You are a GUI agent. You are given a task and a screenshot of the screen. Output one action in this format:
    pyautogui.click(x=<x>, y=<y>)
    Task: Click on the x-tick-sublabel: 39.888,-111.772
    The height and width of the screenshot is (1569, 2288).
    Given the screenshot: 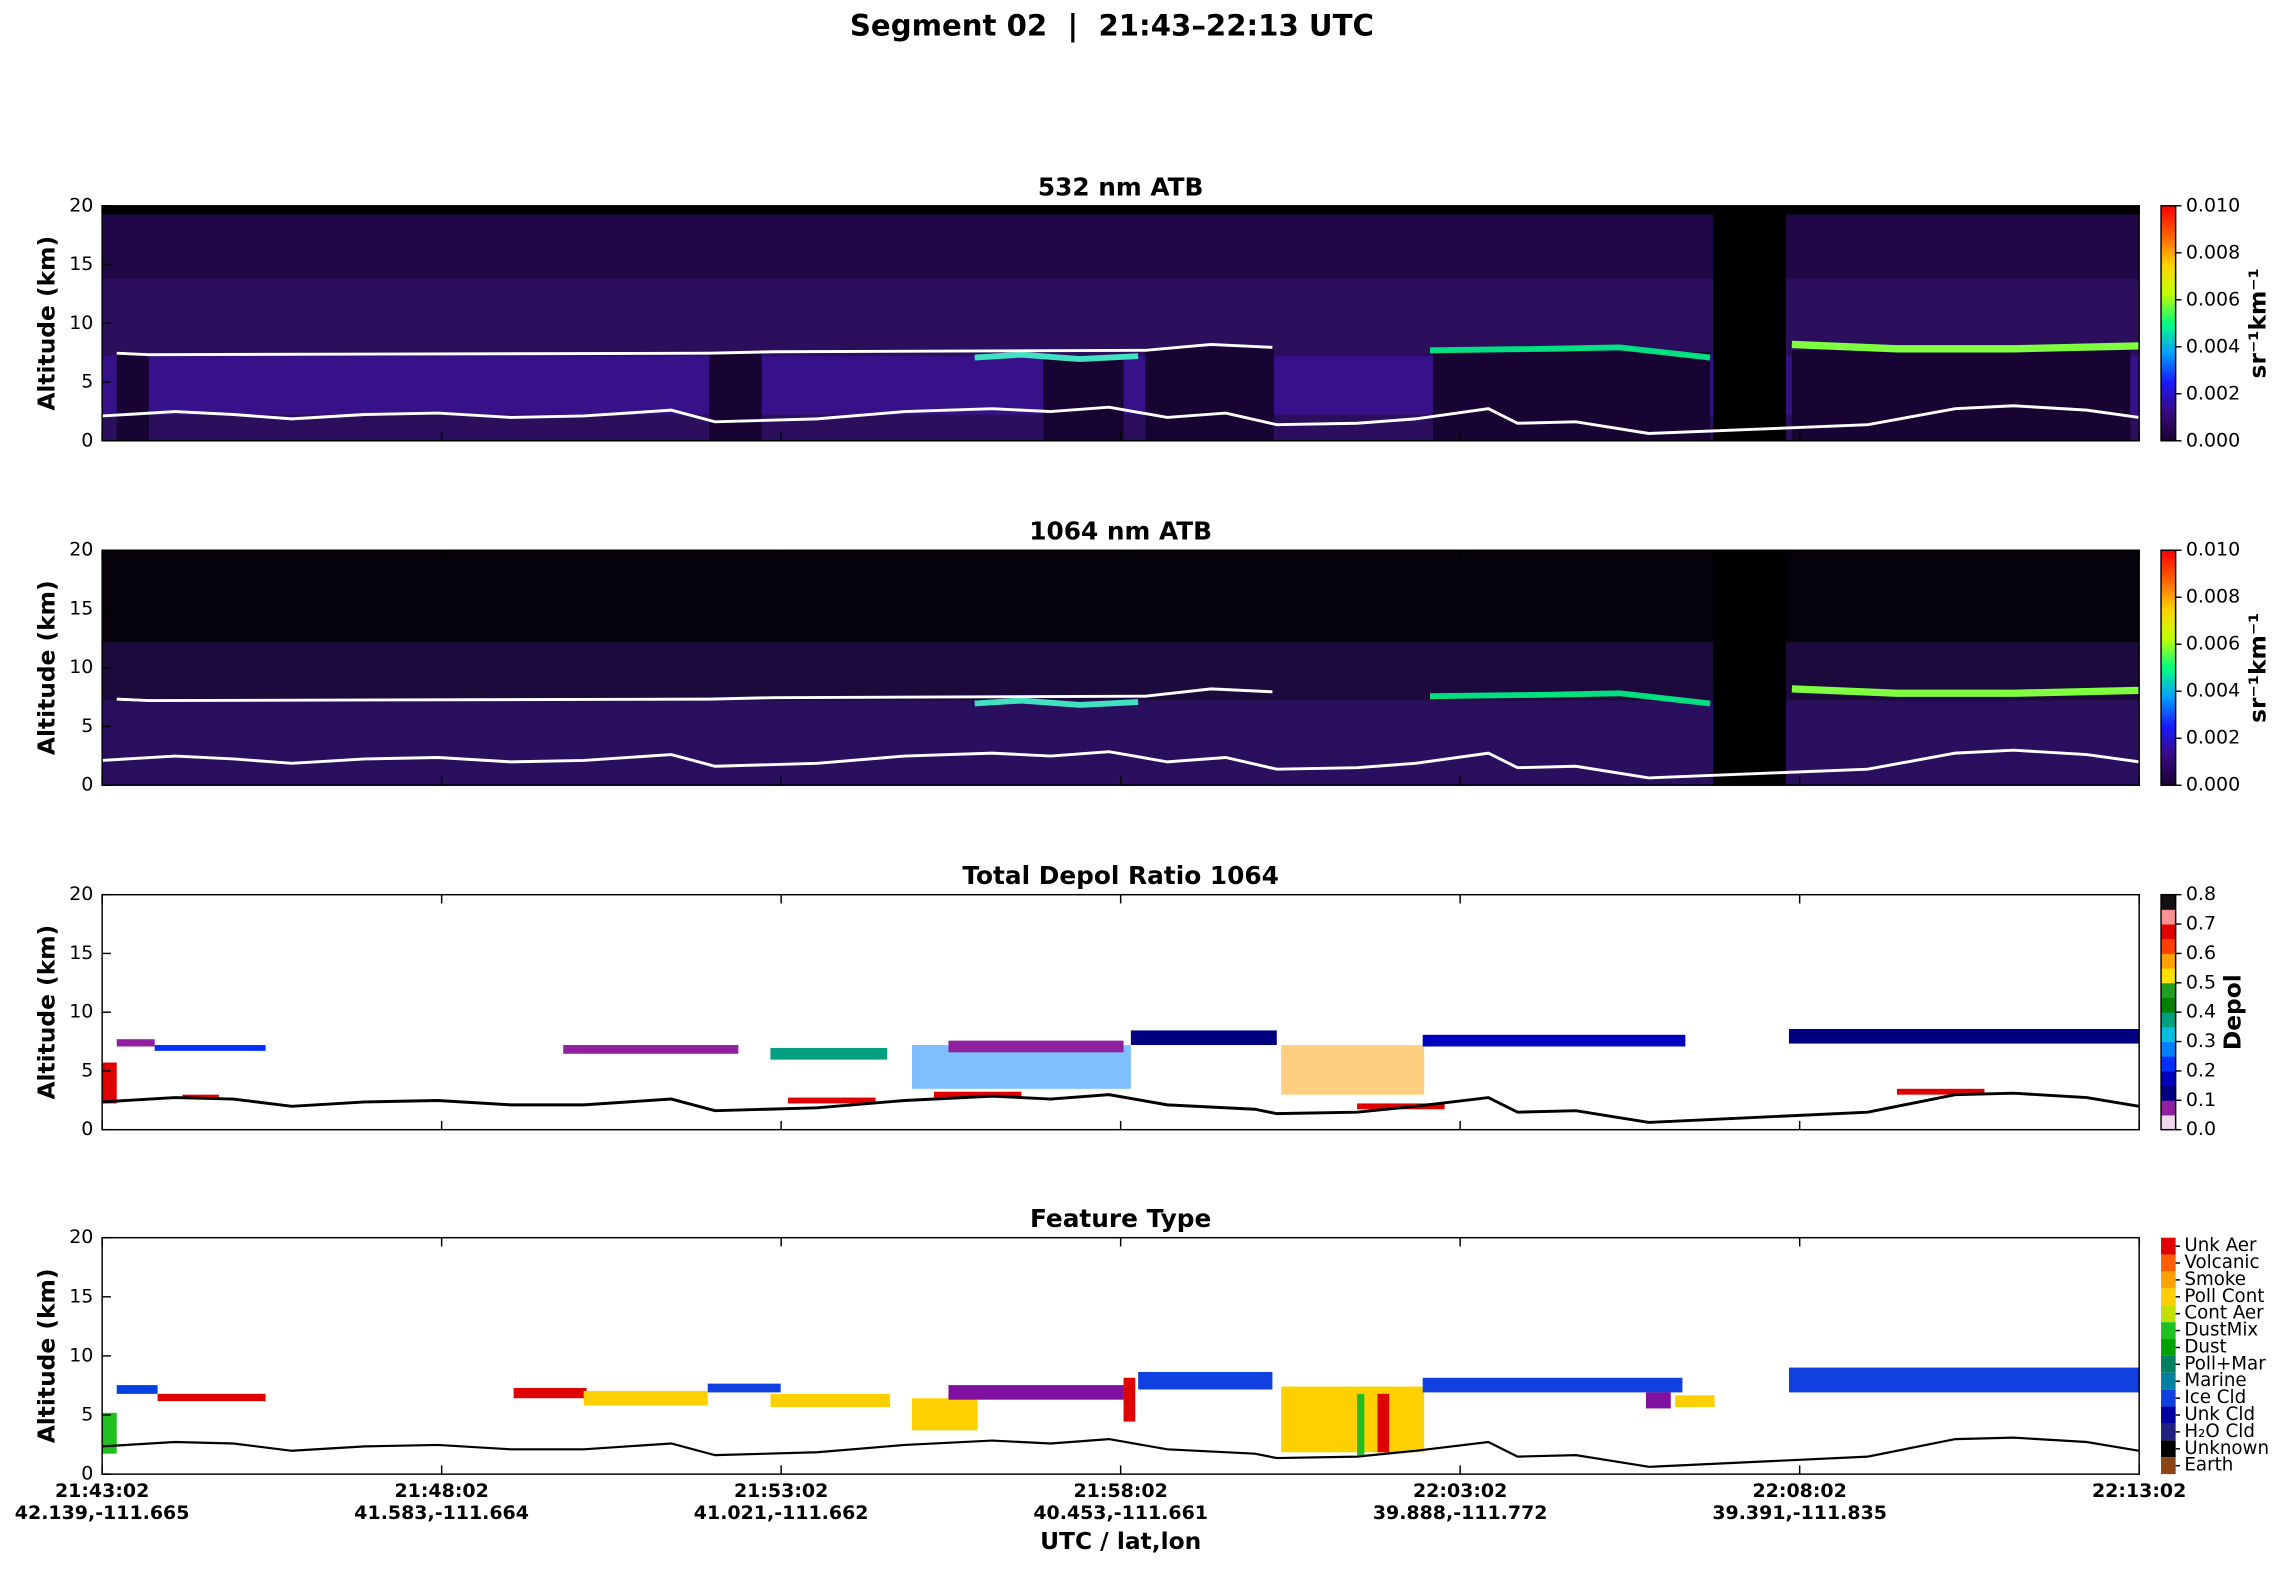 What is the action you would take?
    pyautogui.click(x=1460, y=1513)
    